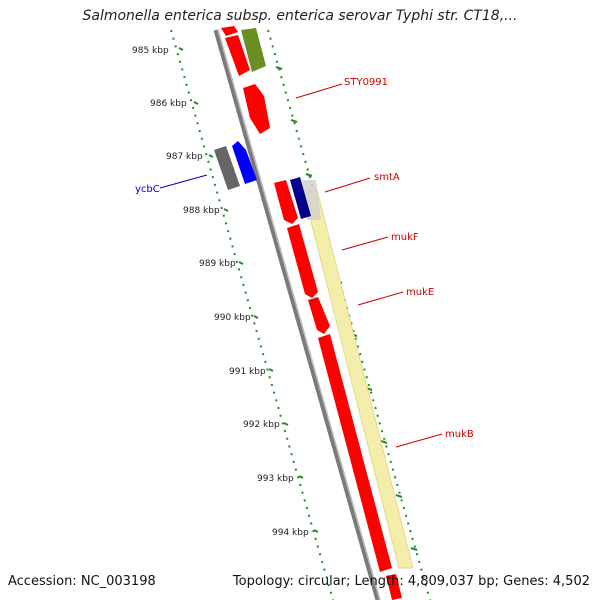 The width and height of the screenshot is (600, 600). Describe the element at coordinates (147, 189) in the screenshot. I see `gene-label-ycbC: ycbC` at that location.